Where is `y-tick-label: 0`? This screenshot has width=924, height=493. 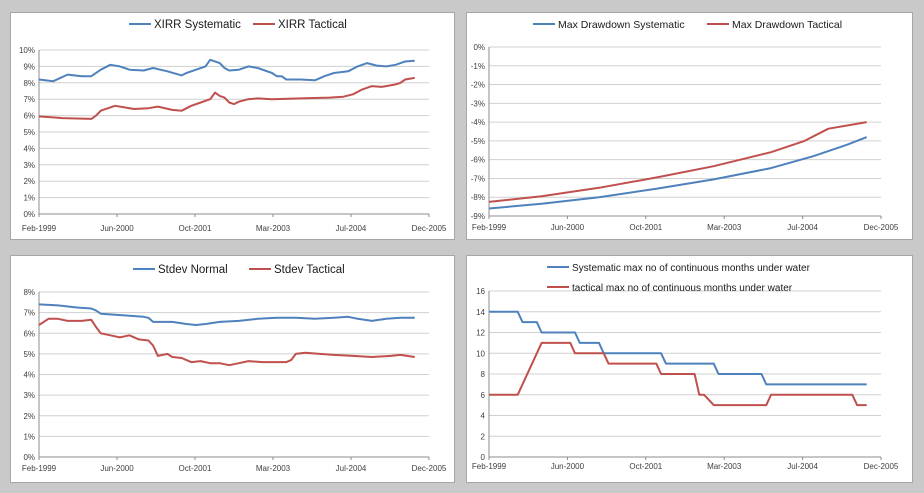 y-tick-label: 0 is located at coordinates (483, 457).